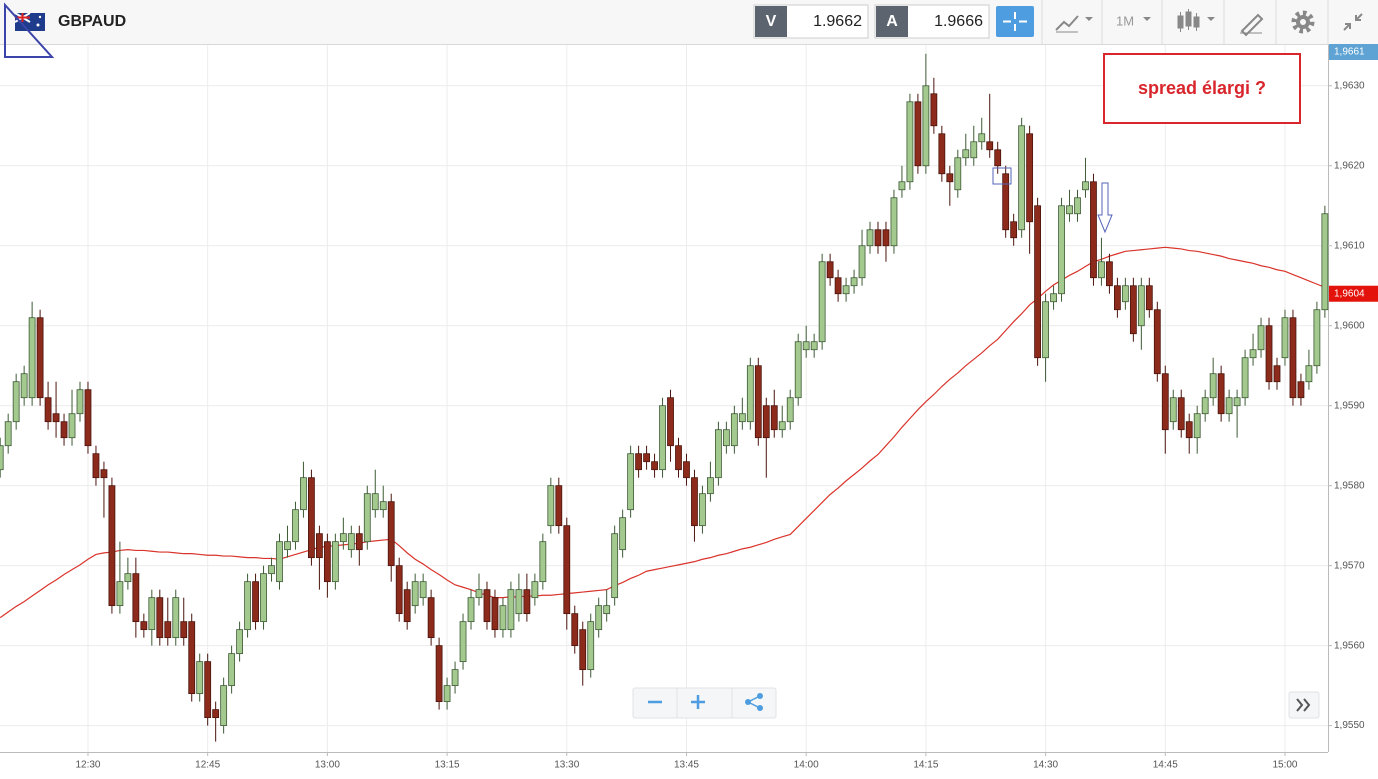  Describe the element at coordinates (1353, 22) in the screenshot. I see `collapse-button` at that location.